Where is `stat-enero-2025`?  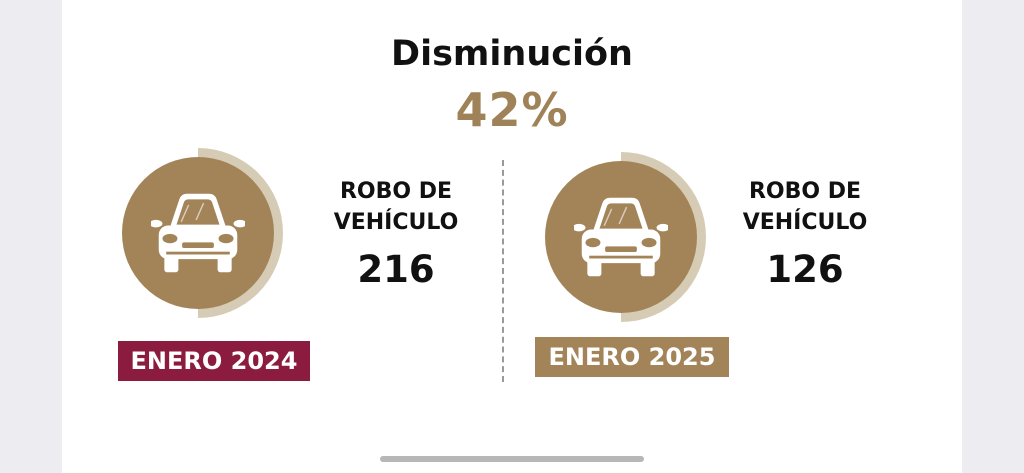
stat-enero-2025 is located at coordinates (628, 237).